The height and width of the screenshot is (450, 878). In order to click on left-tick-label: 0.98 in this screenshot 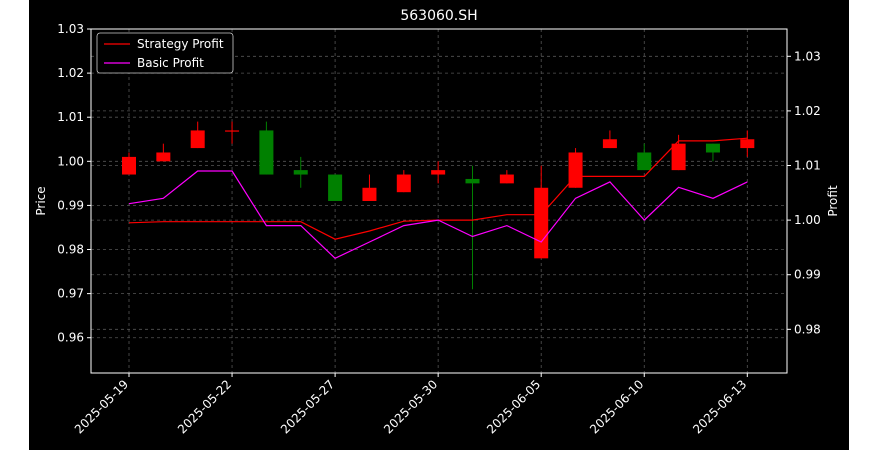, I will do `click(70, 250)`.